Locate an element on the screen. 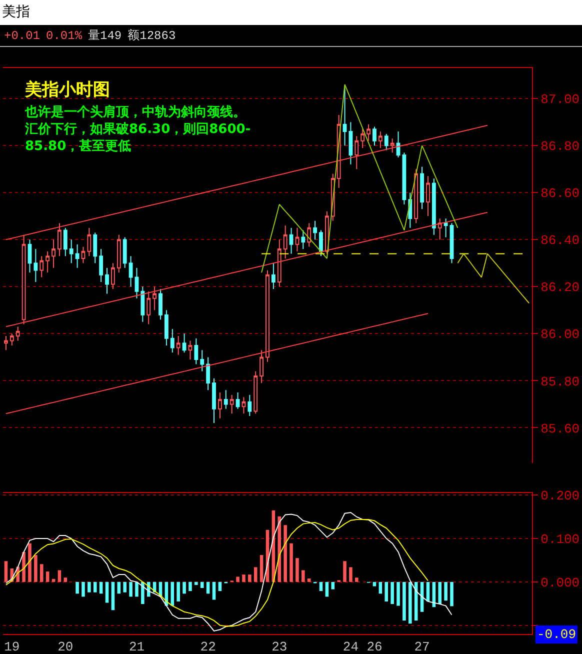 This screenshot has width=582, height=654. y-tick-label: 87.00 is located at coordinates (560, 100).